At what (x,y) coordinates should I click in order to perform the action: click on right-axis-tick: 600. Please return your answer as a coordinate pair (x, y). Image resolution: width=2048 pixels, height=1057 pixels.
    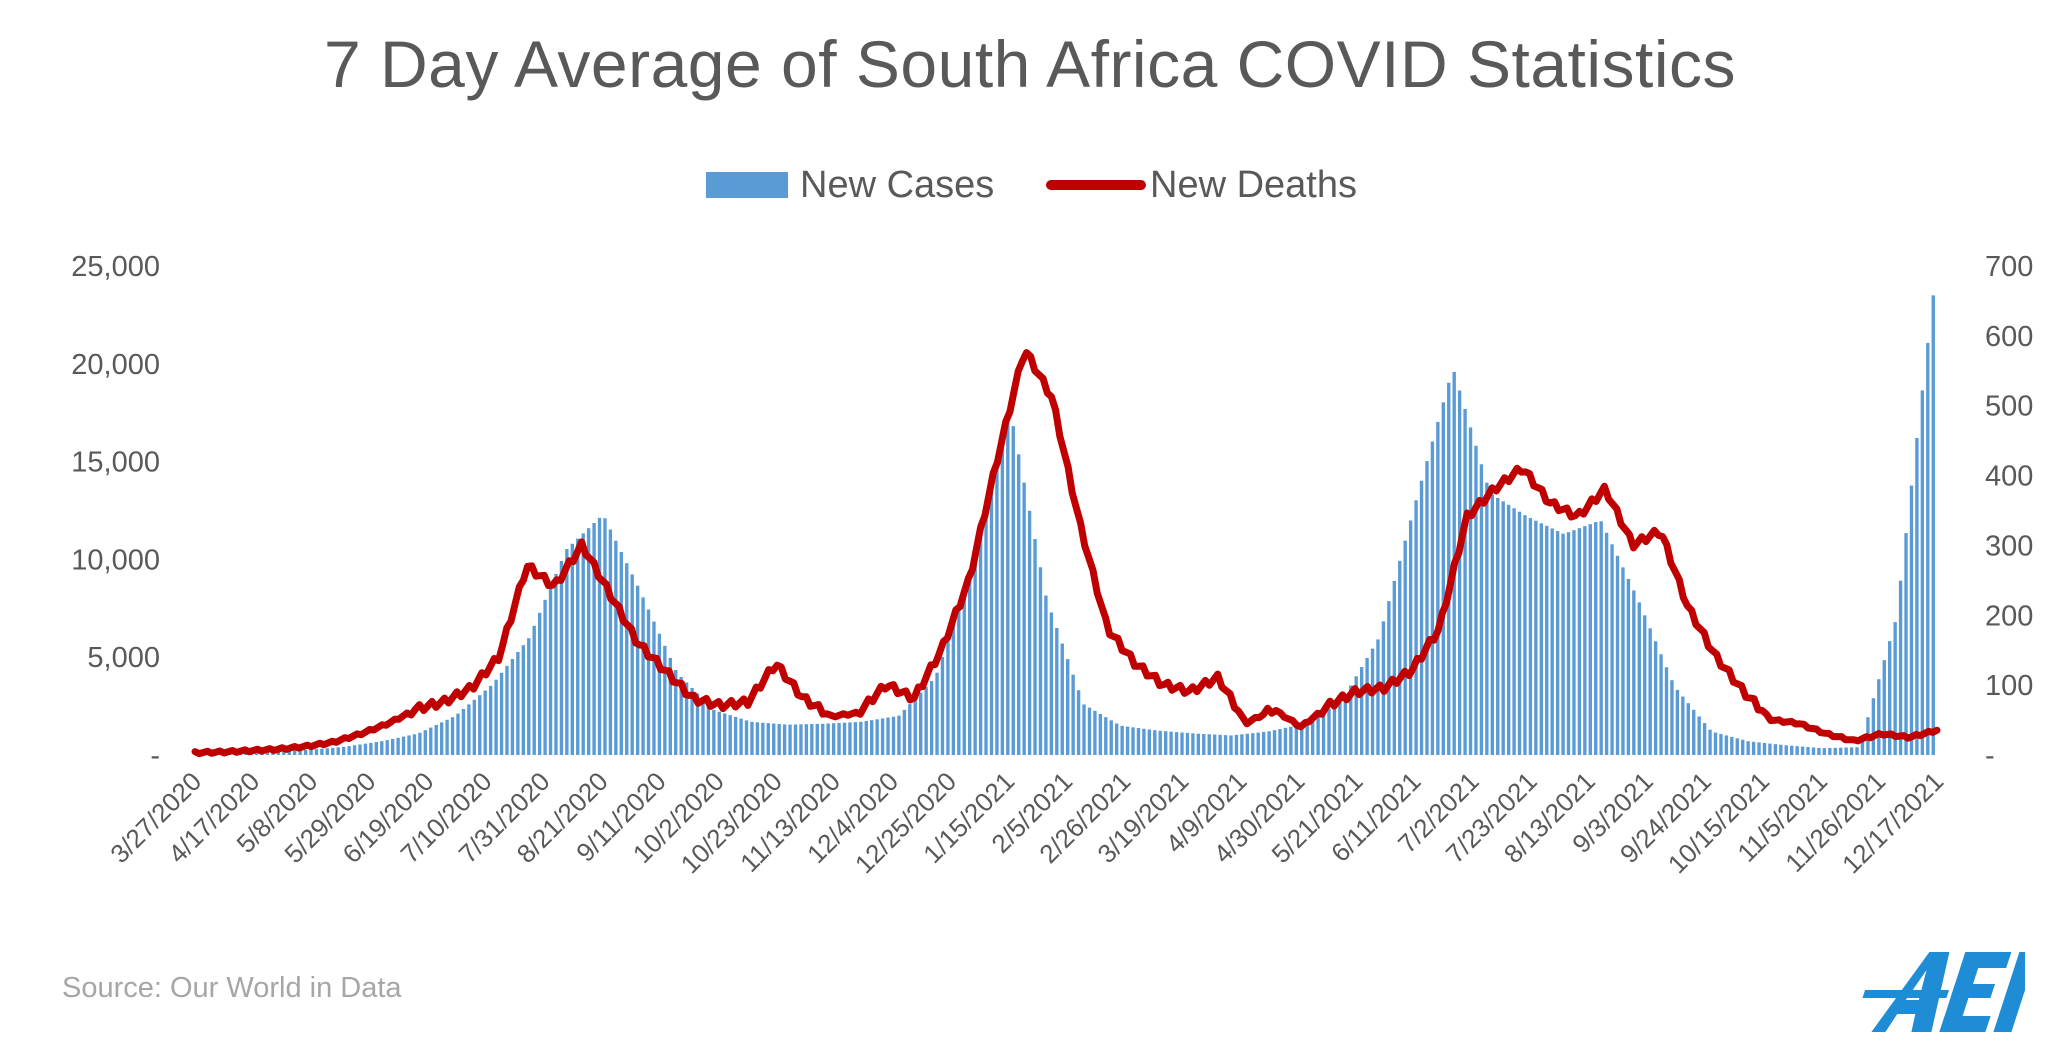
    Looking at the image, I should click on (2009, 337).